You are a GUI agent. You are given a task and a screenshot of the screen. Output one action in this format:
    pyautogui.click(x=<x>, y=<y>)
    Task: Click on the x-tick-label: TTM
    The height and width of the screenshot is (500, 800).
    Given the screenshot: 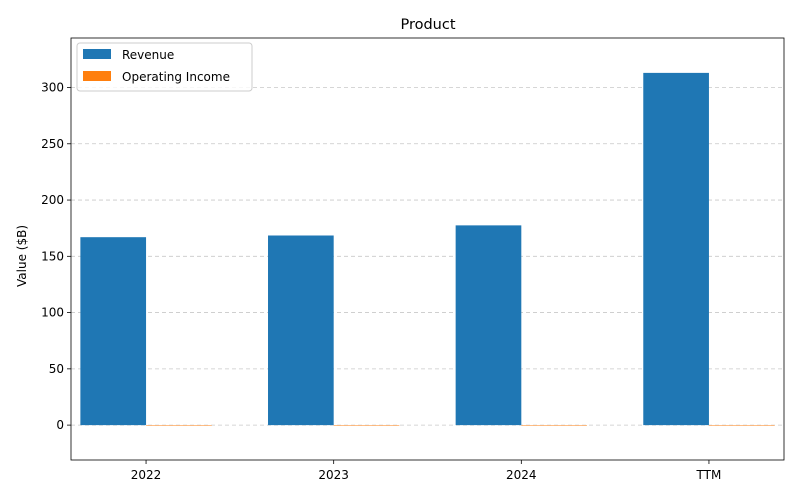 What is the action you would take?
    pyautogui.click(x=709, y=475)
    